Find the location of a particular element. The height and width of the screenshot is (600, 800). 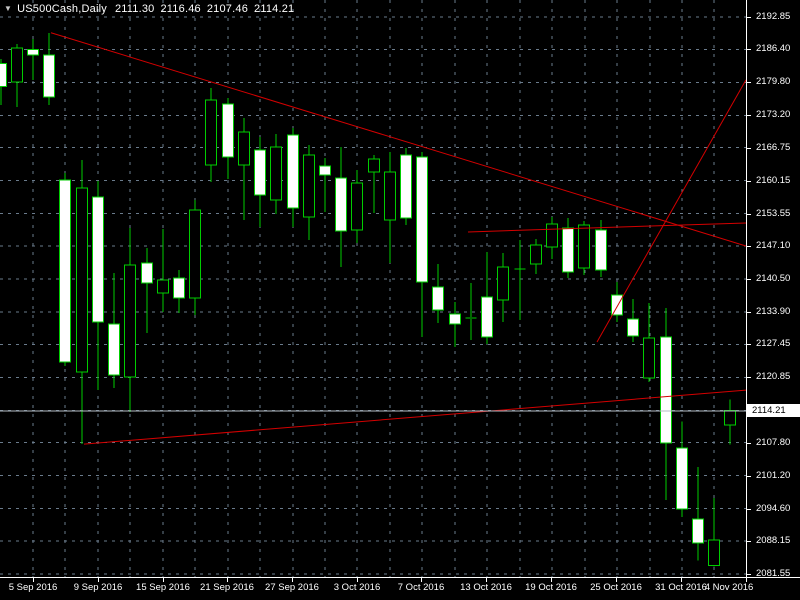

price-axis-label: 2120.85 is located at coordinates (773, 376).